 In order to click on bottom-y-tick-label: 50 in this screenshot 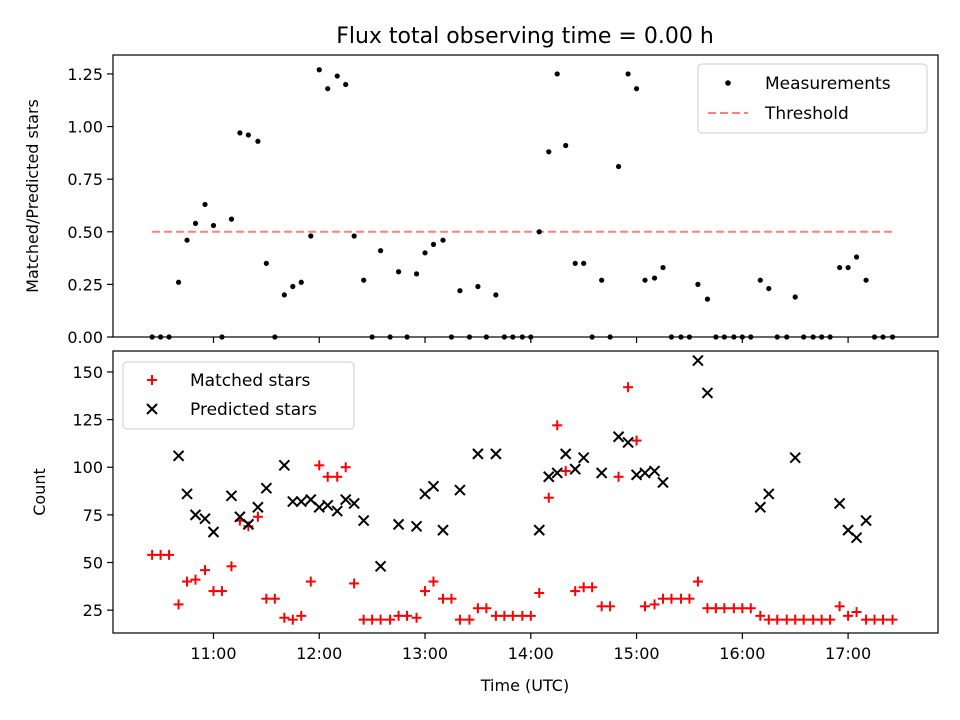, I will do `click(93, 563)`.